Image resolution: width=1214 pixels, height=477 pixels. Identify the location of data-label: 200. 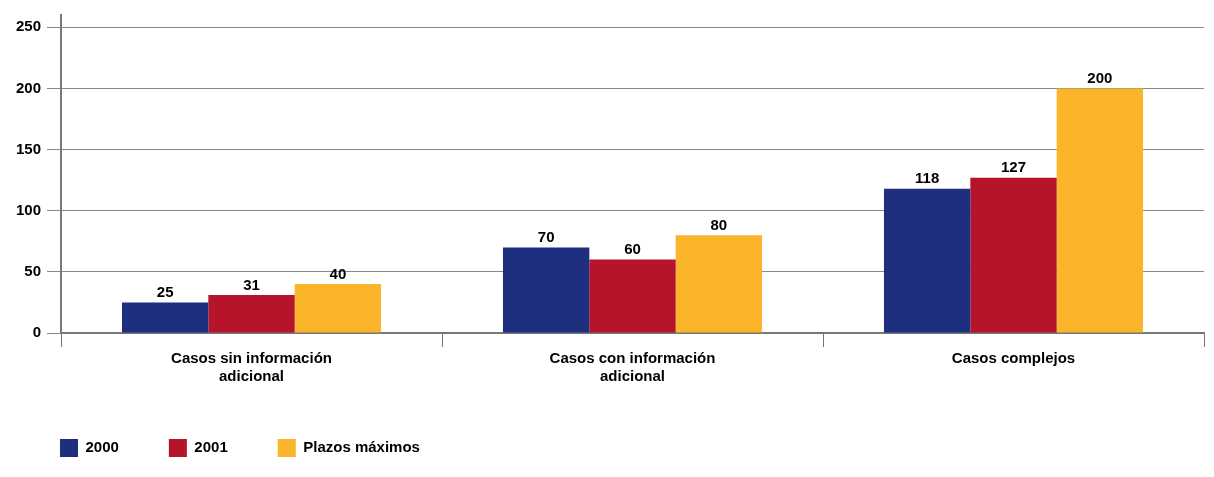
(1100, 78).